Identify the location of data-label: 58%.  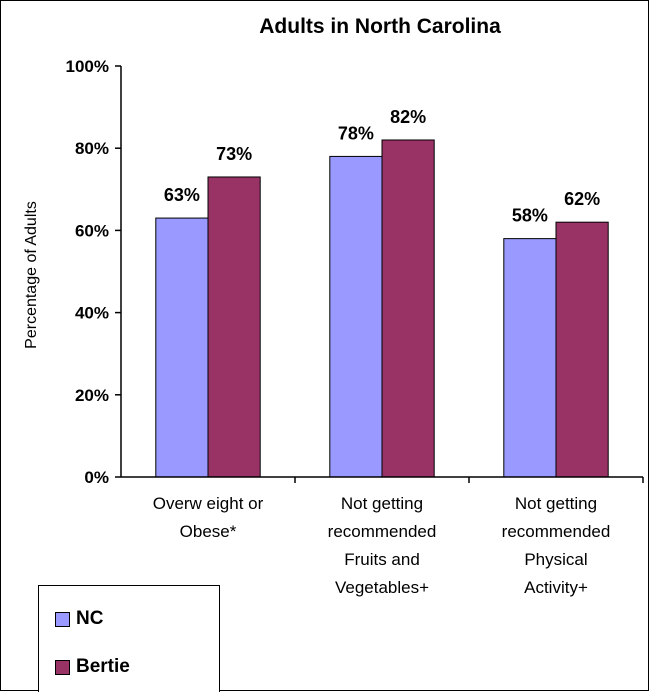
(530, 216).